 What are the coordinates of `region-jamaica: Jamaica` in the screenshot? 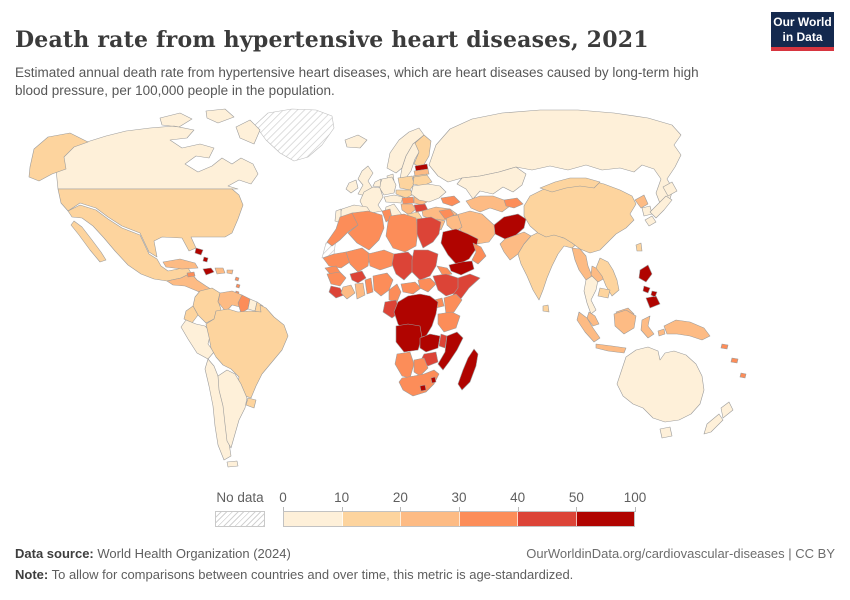 It's located at (191, 274).